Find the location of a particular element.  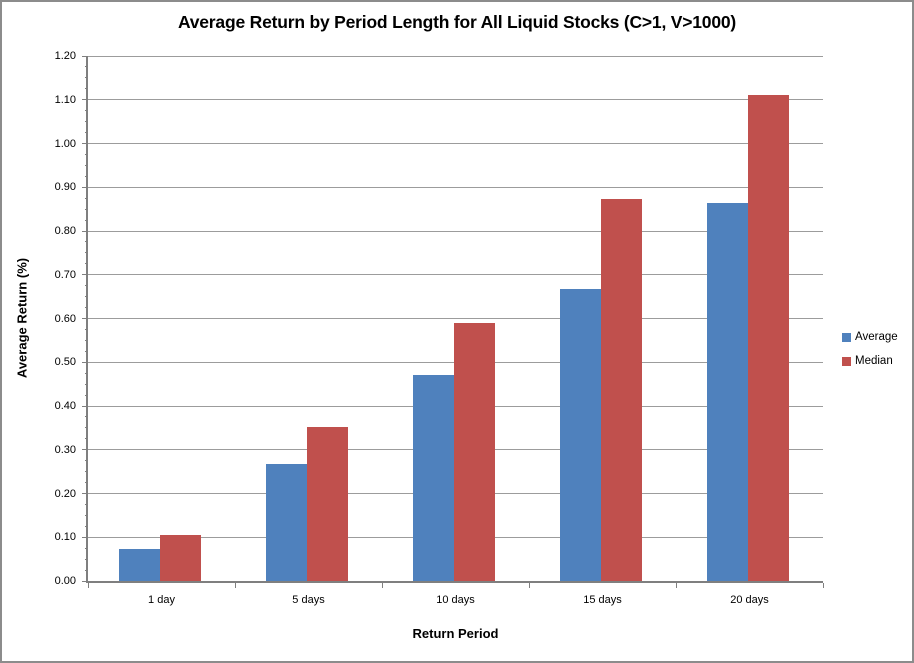

y-major-tick-0.30 is located at coordinates (85, 450).